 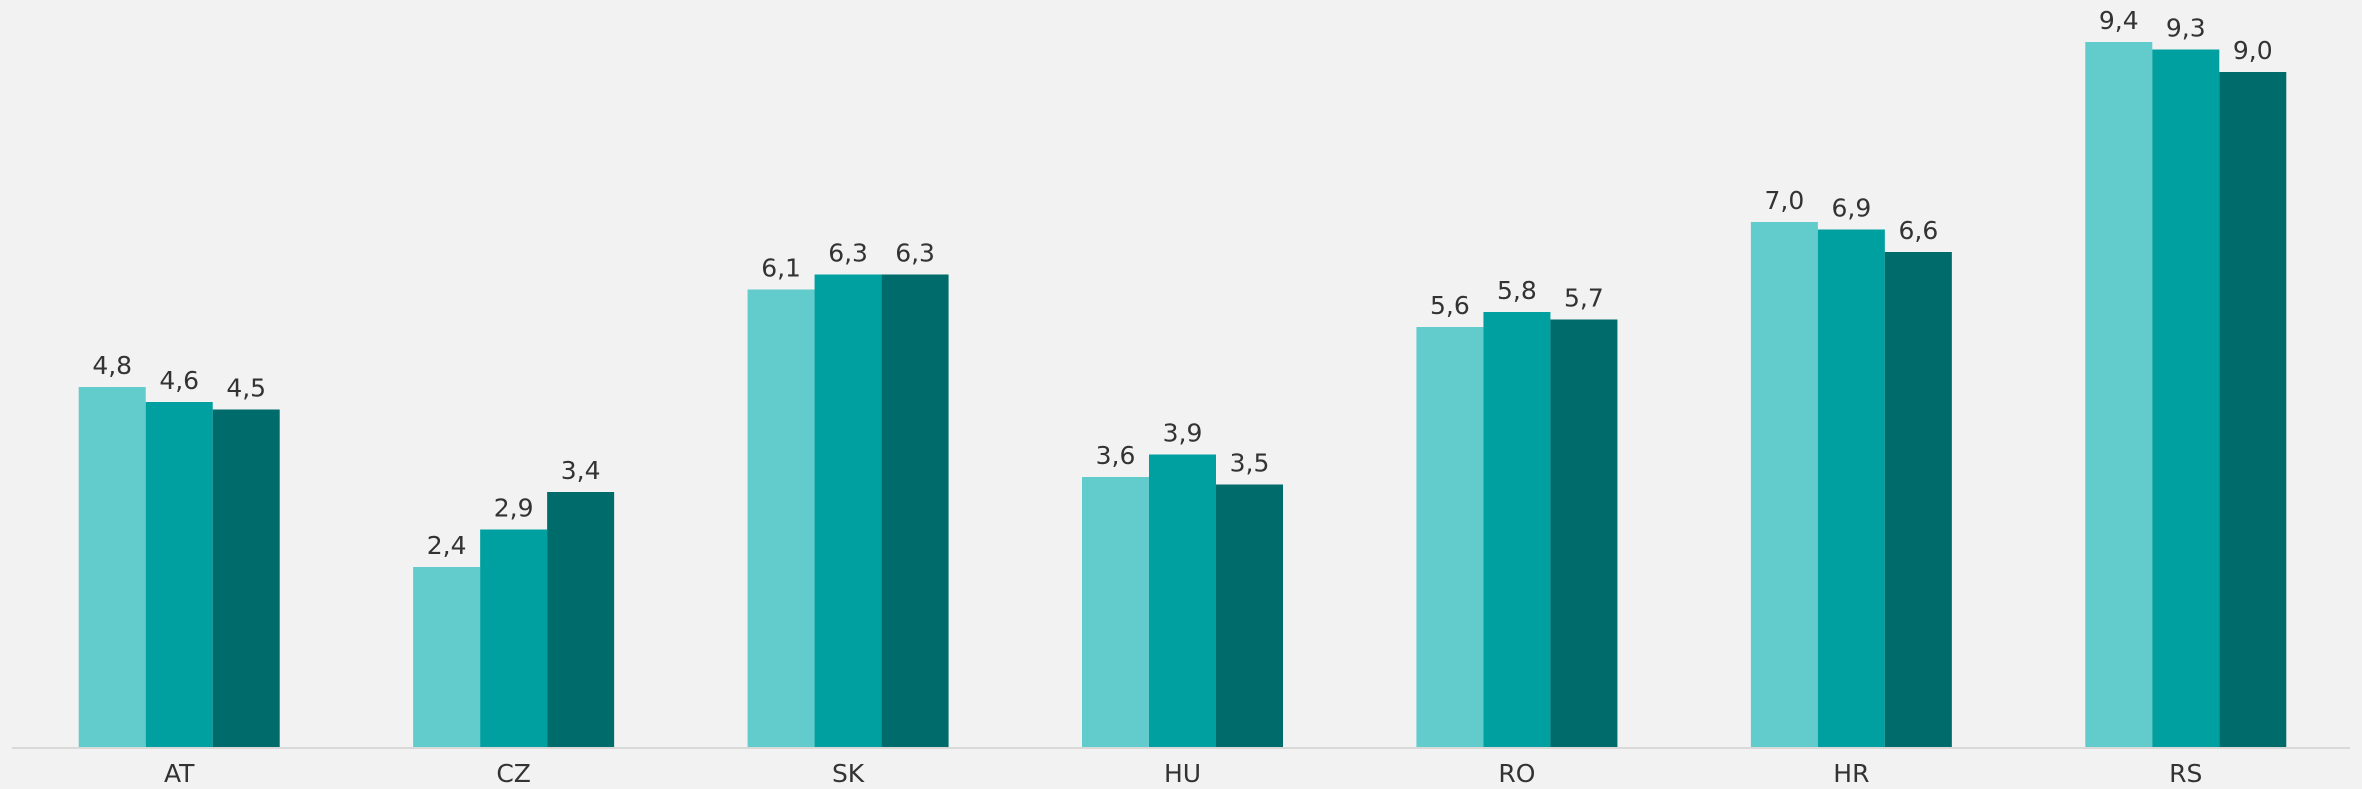 What do you see at coordinates (514, 508) in the screenshot?
I see `value-label: 2,9` at bounding box center [514, 508].